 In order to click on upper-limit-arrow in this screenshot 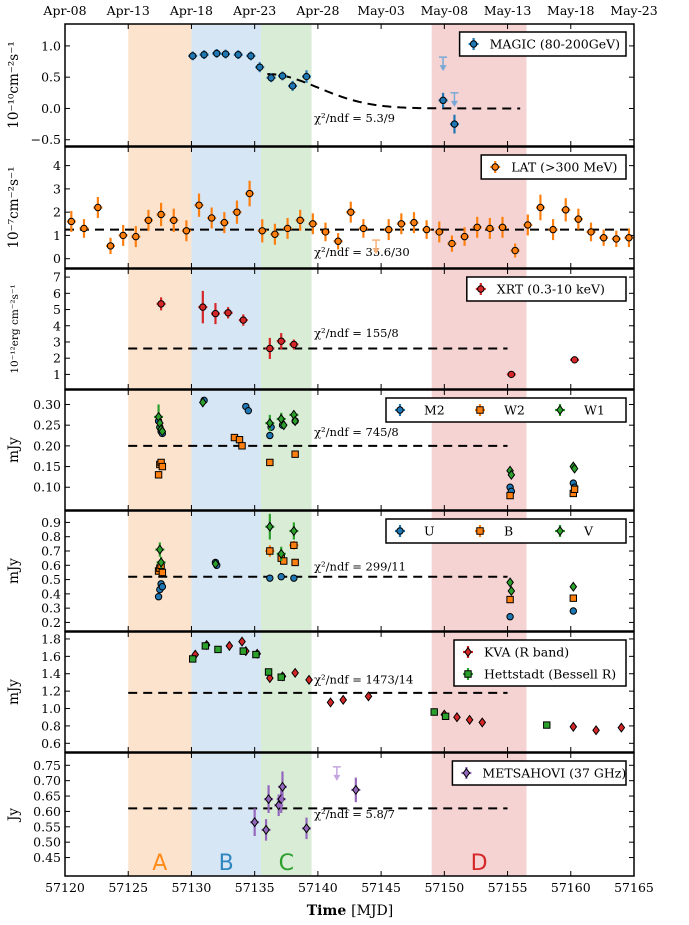, I will do `click(376, 251)`.